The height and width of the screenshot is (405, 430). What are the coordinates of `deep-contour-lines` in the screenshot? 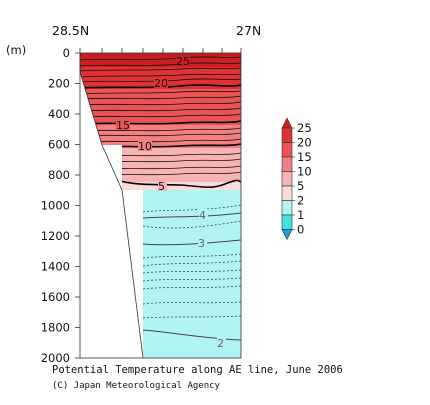 It's located at (191, 261).